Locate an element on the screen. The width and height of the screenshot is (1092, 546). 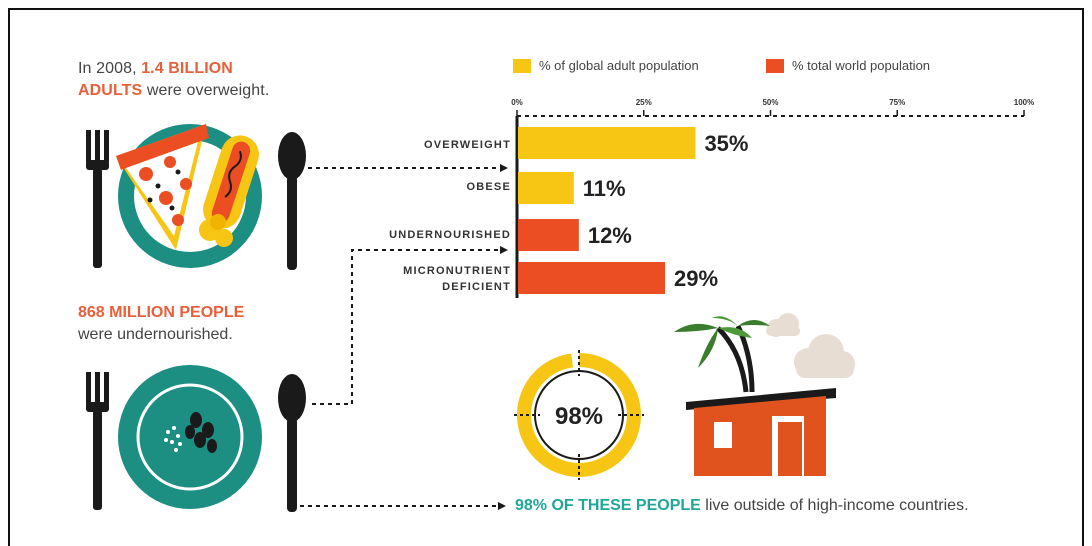
category-label: UNDERNOURISHED is located at coordinates (450, 235).